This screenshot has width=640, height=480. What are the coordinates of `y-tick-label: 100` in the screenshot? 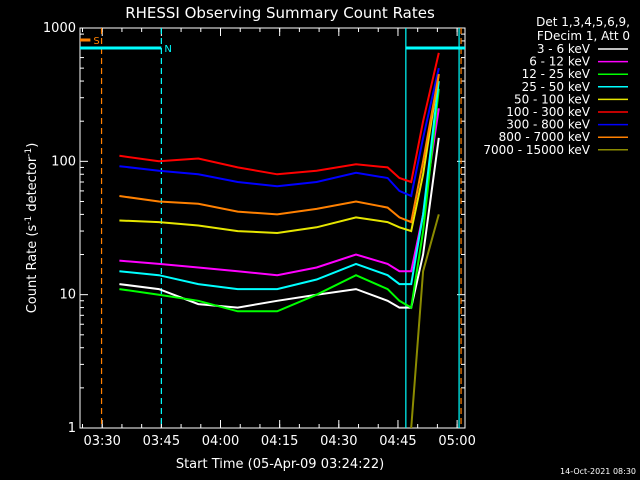 It's located at (63, 161).